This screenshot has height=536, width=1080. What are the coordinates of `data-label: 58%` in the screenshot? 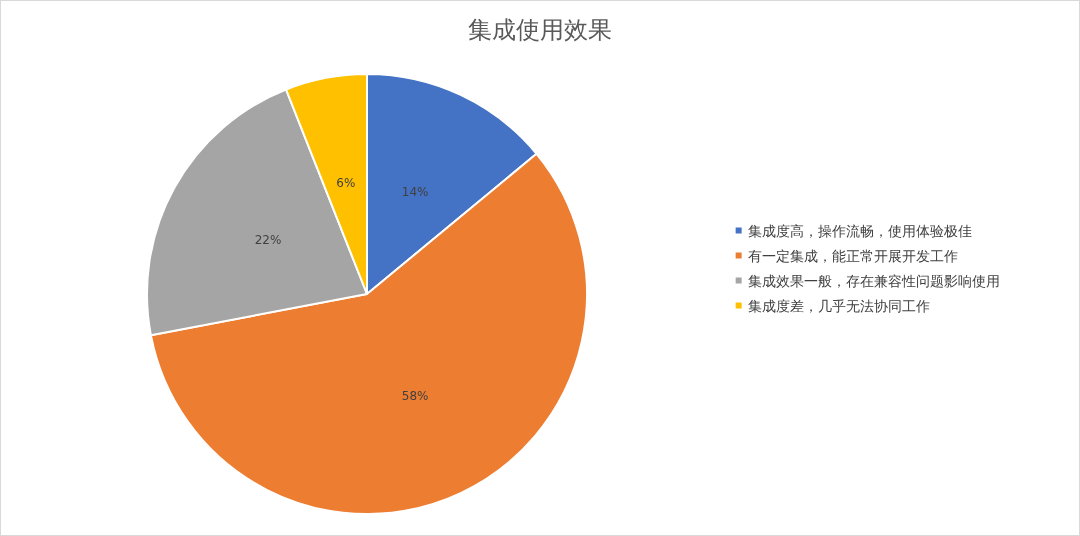 It's located at (415, 396).